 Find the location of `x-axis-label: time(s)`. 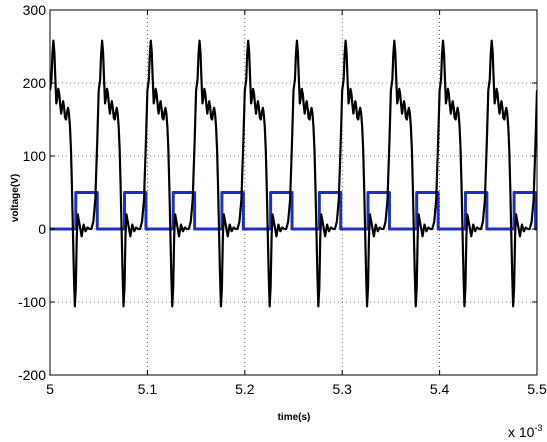

x-axis-label: time(s) is located at coordinates (294, 417).